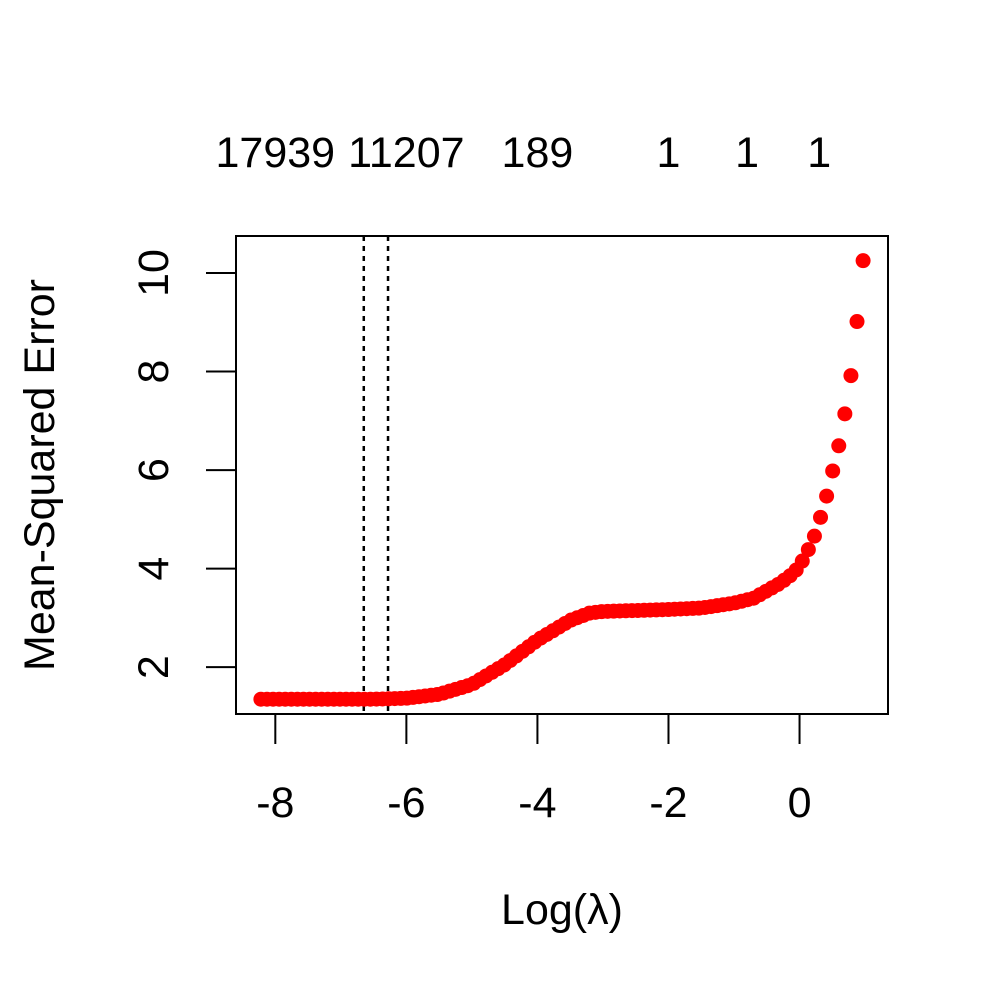  Describe the element at coordinates (562, 910) in the screenshot. I see `x-axis-title: Log(λ)` at that location.